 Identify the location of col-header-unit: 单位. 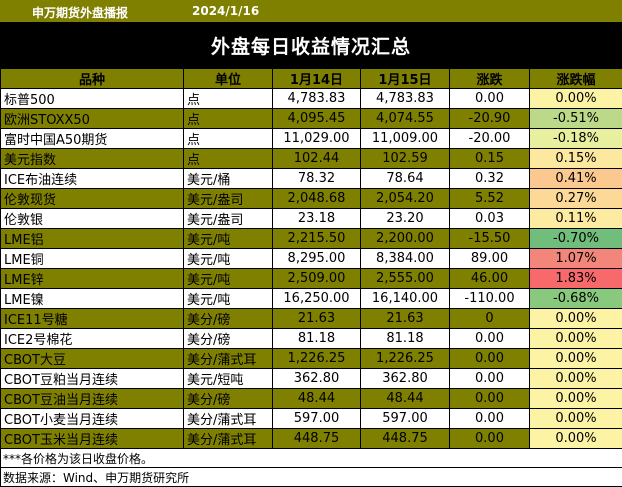
(228, 79).